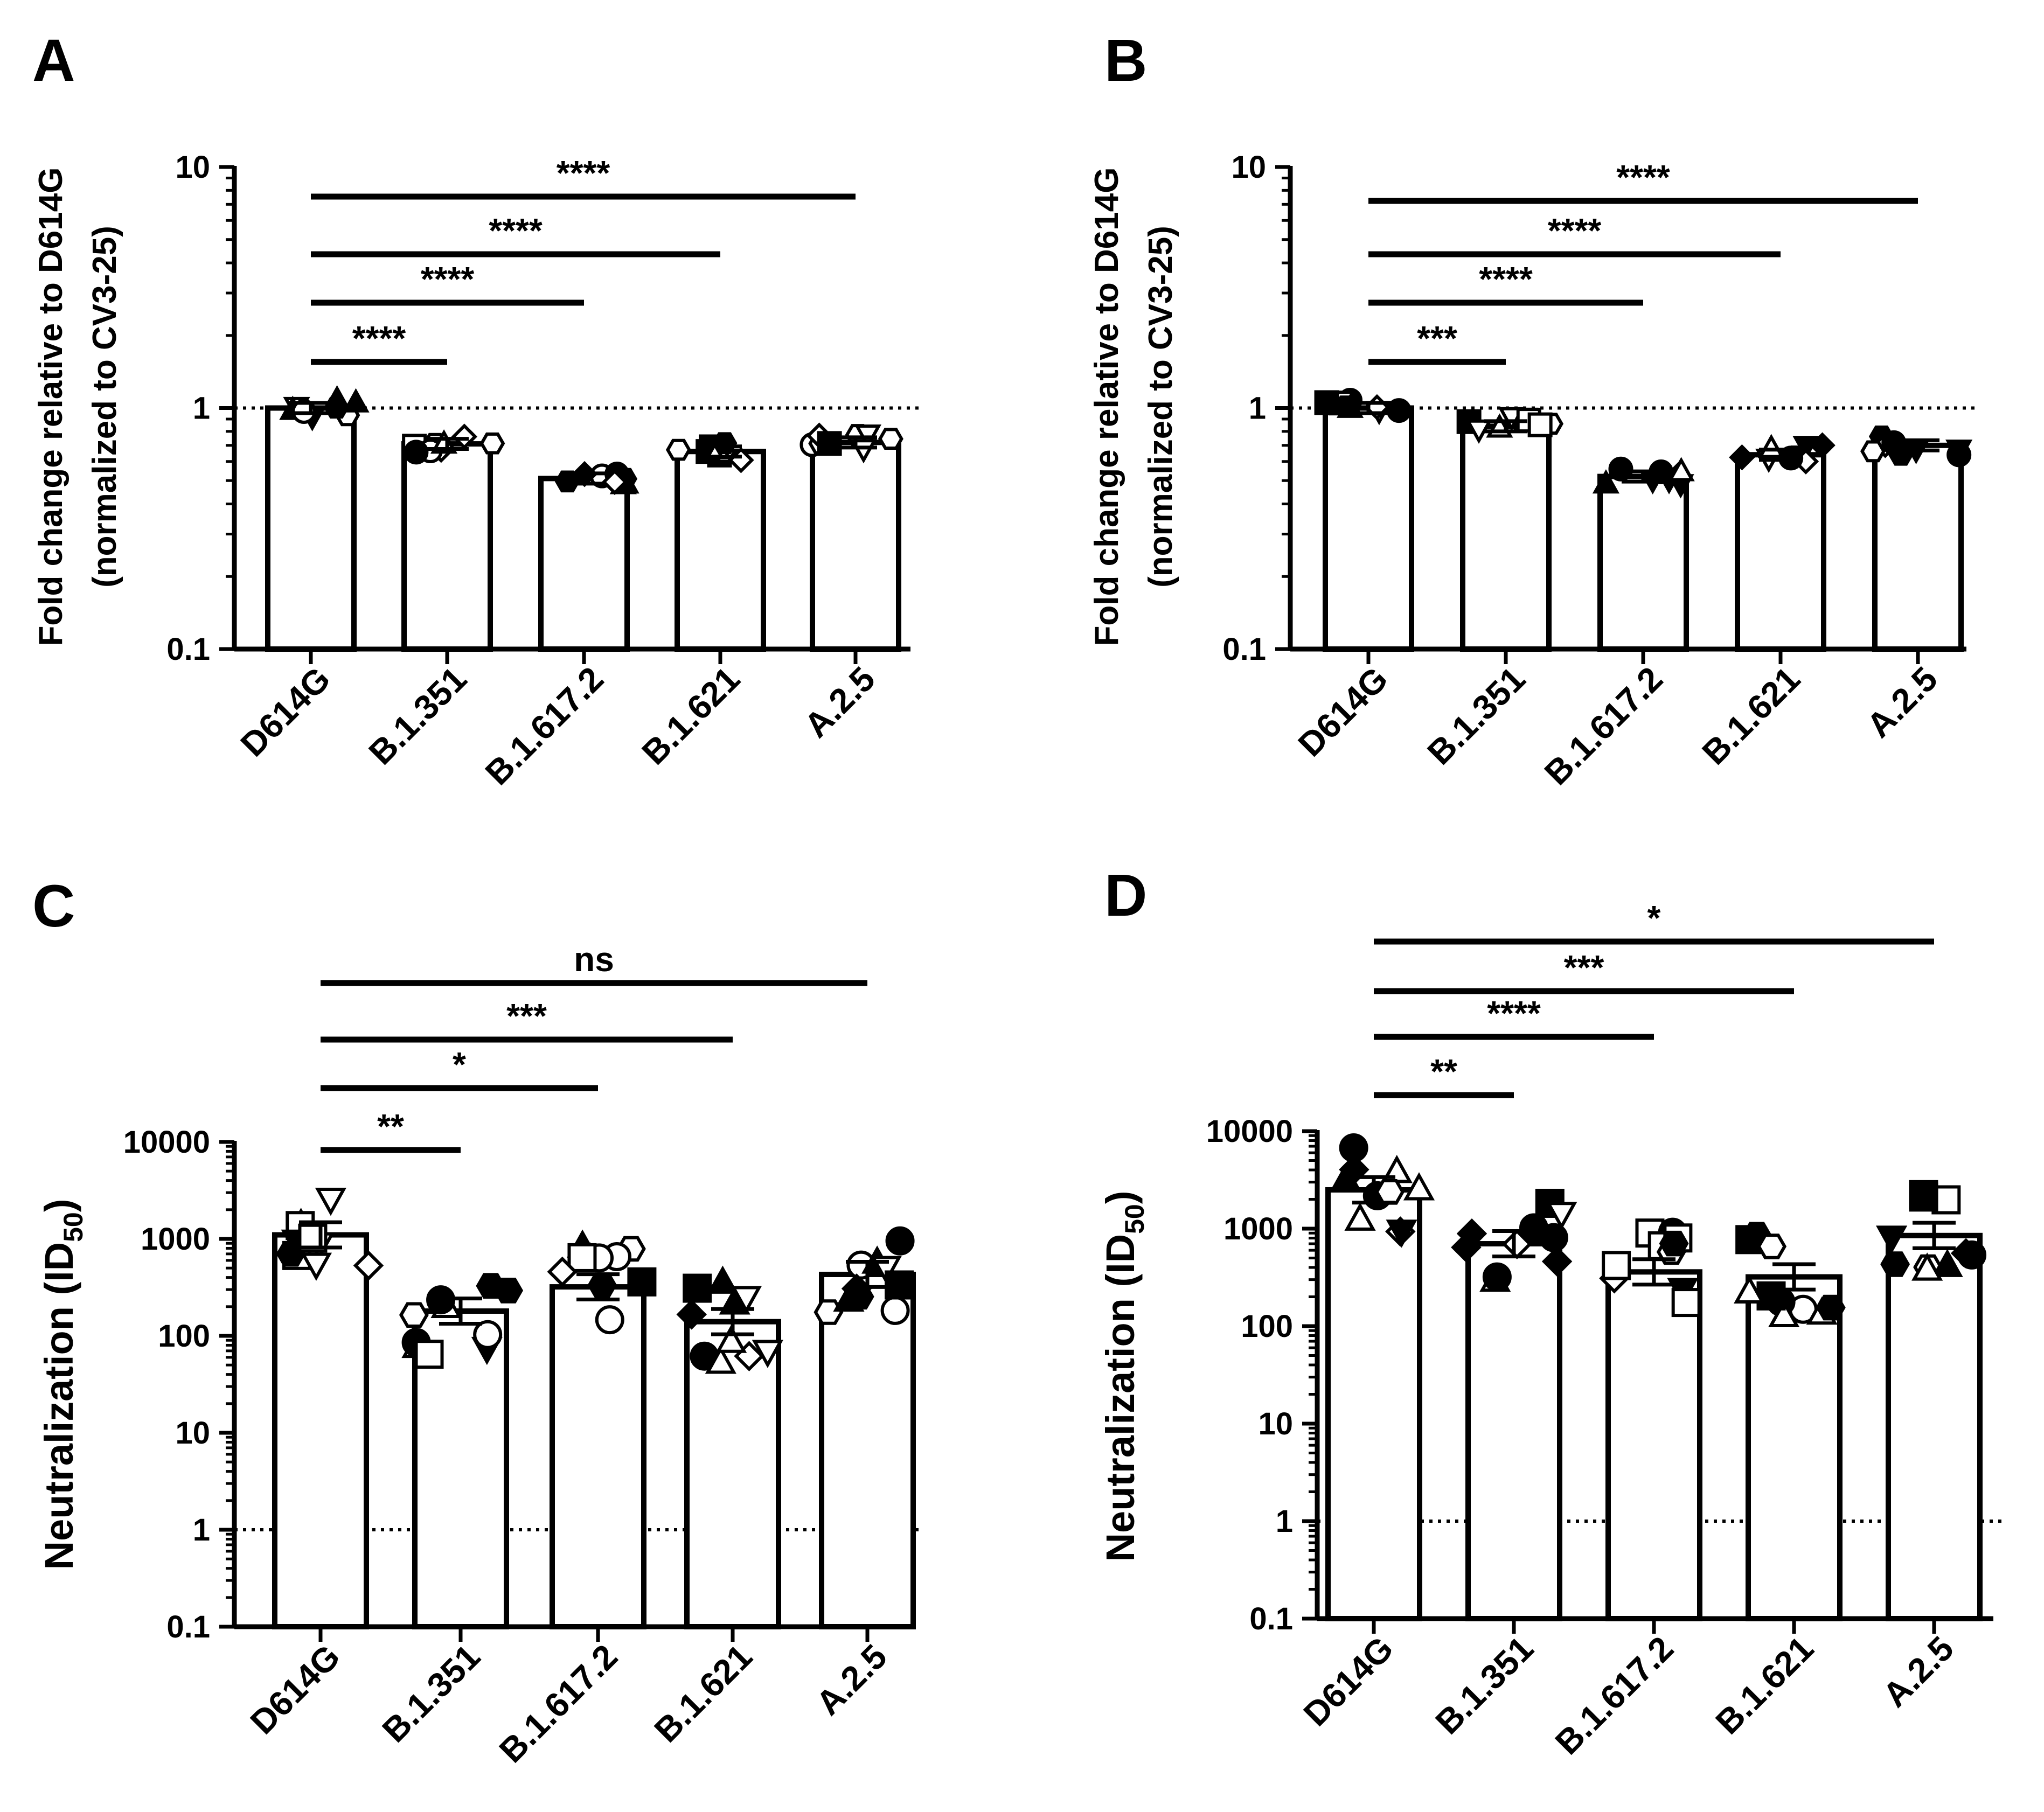  Describe the element at coordinates (63, 1384) in the screenshot. I see `y-axis-label: Neutralization (ID50)` at that location.